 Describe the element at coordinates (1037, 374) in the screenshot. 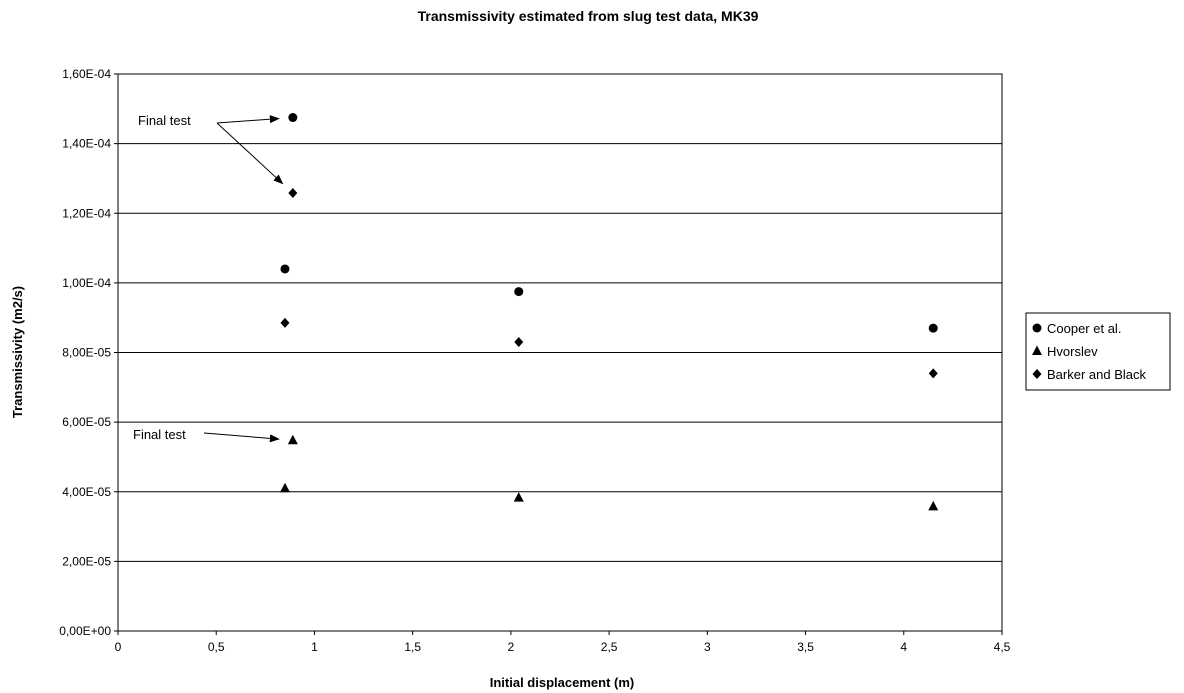

I see `legend-marker-diamond` at that location.